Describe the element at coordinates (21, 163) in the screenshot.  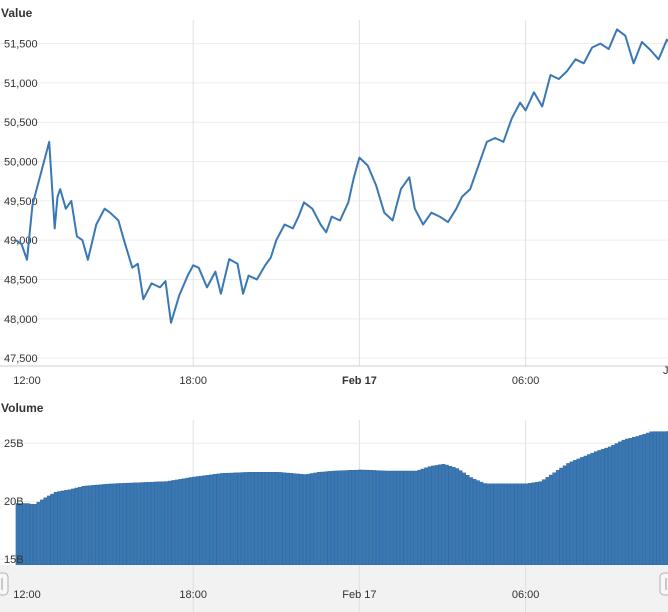
I see `value-y-tick-label: 50,000` at that location.